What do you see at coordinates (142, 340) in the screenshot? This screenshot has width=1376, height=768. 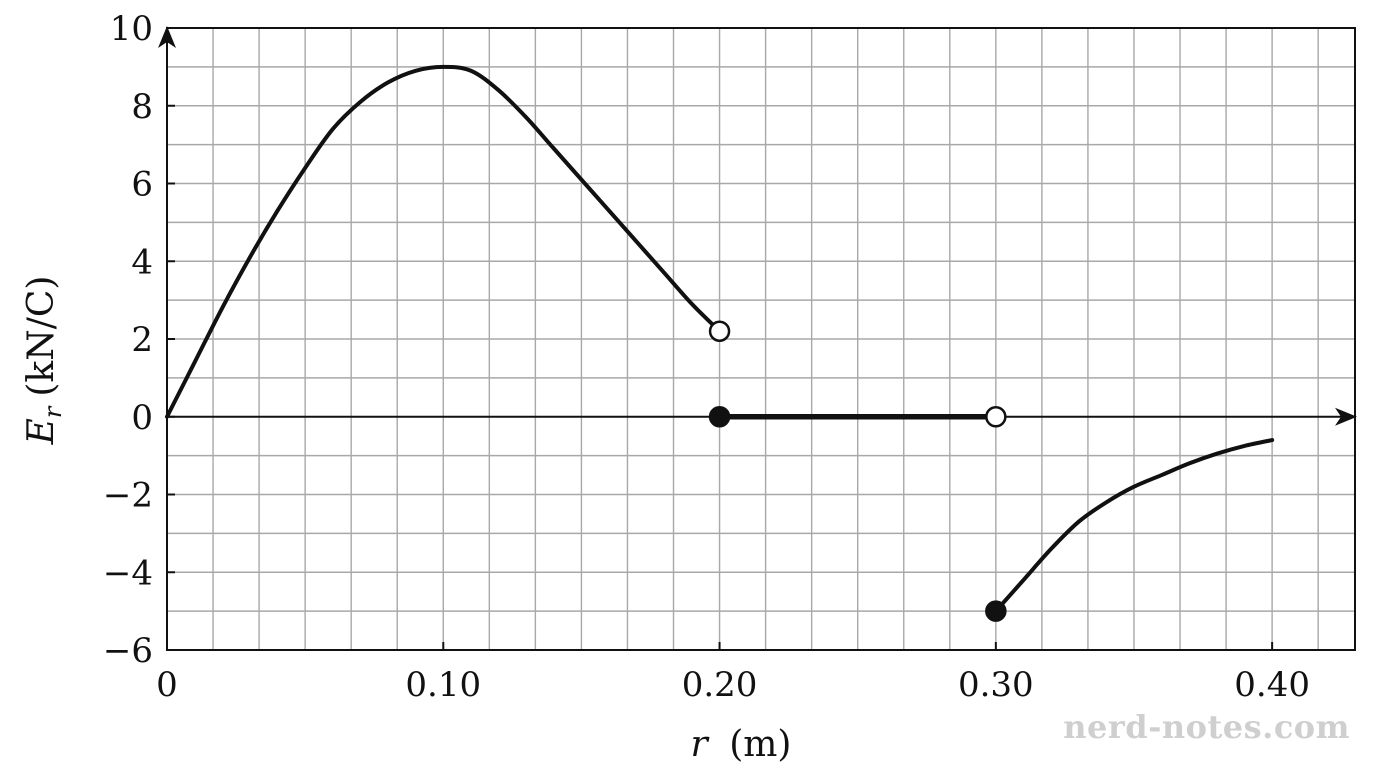 I see `y-tick-label: 2` at bounding box center [142, 340].